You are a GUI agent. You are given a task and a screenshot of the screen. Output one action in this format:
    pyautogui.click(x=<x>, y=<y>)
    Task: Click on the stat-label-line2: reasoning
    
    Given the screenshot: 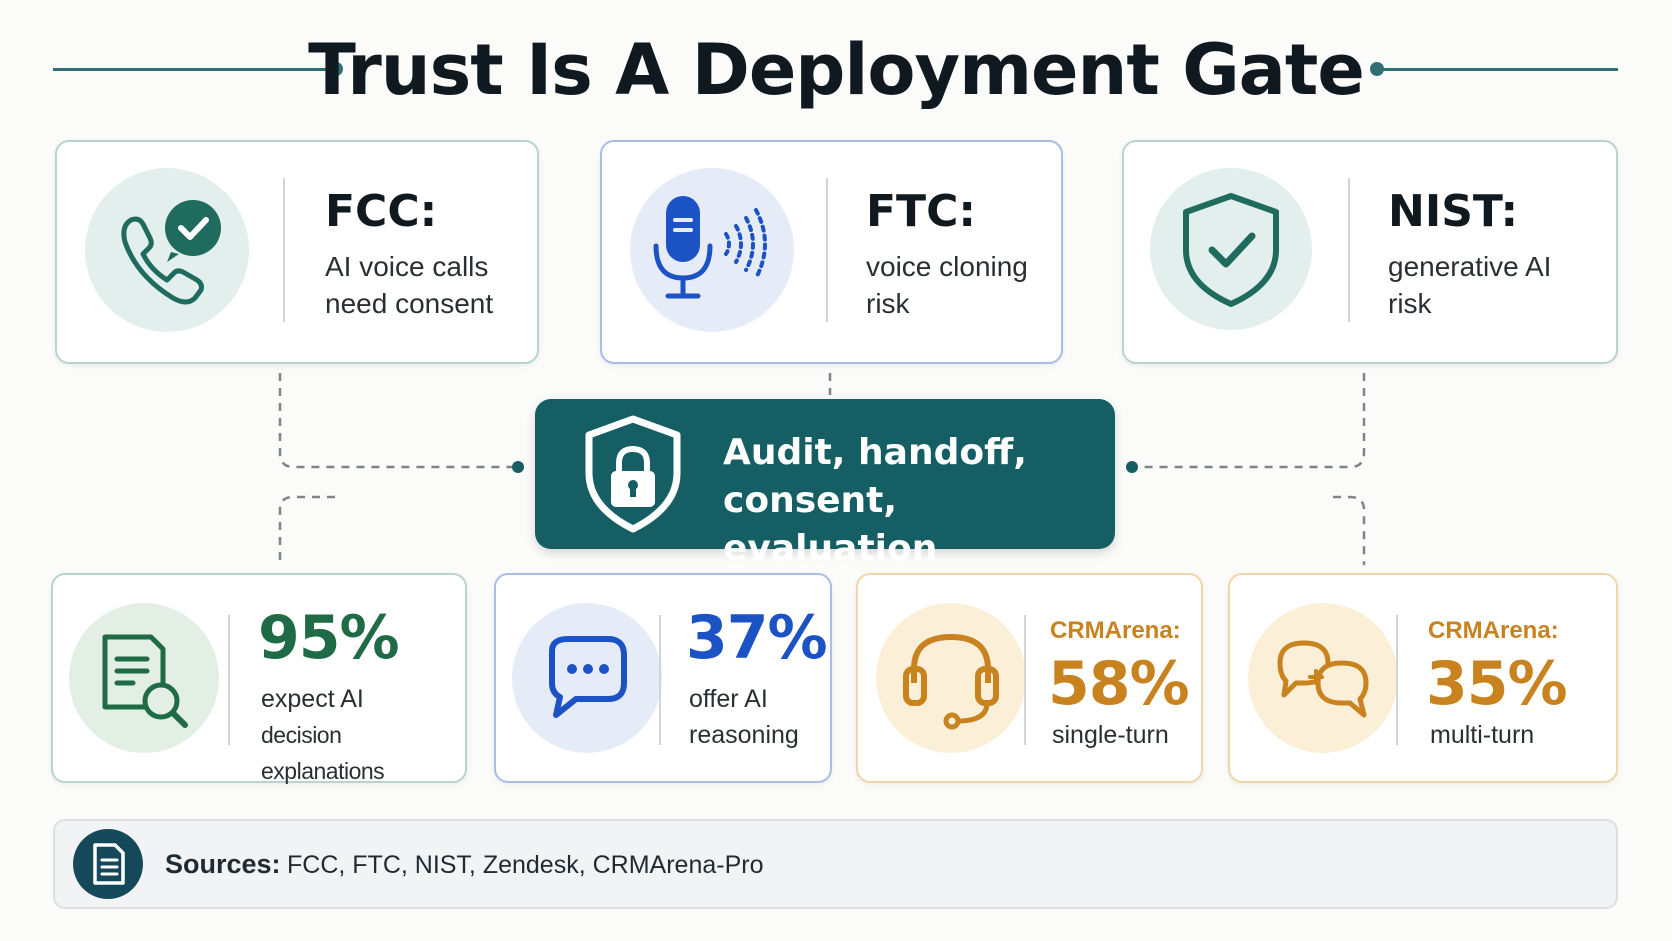 What is the action you would take?
    pyautogui.click(x=744, y=735)
    